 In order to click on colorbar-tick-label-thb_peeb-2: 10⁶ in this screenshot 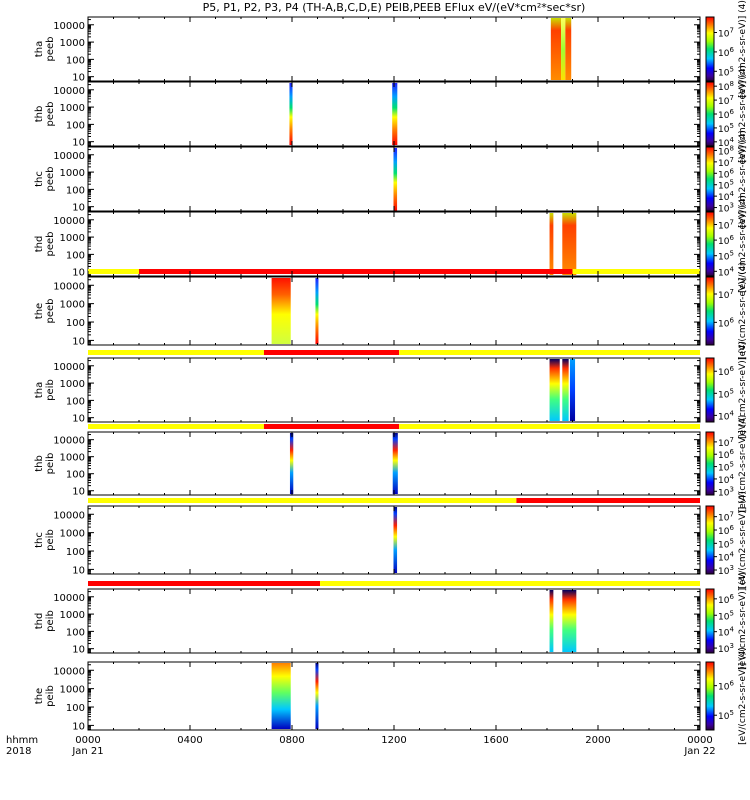, I will do `click(726, 114)`.